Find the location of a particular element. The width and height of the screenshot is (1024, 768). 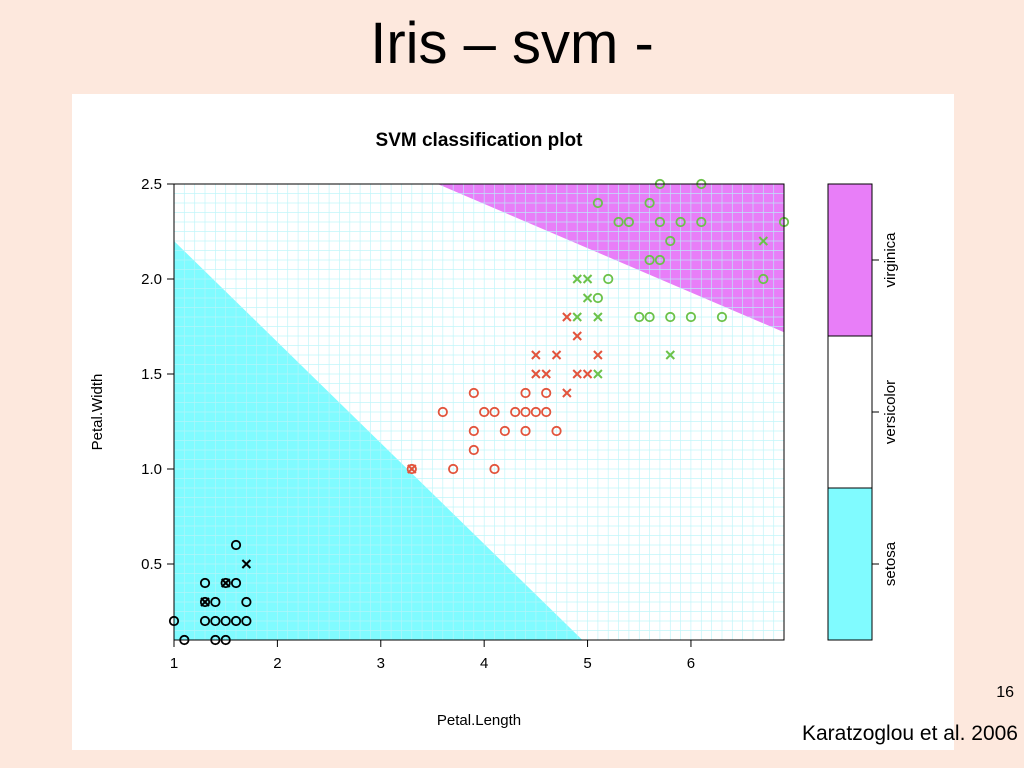

y-tick-label: 0.5 is located at coordinates (151, 564).